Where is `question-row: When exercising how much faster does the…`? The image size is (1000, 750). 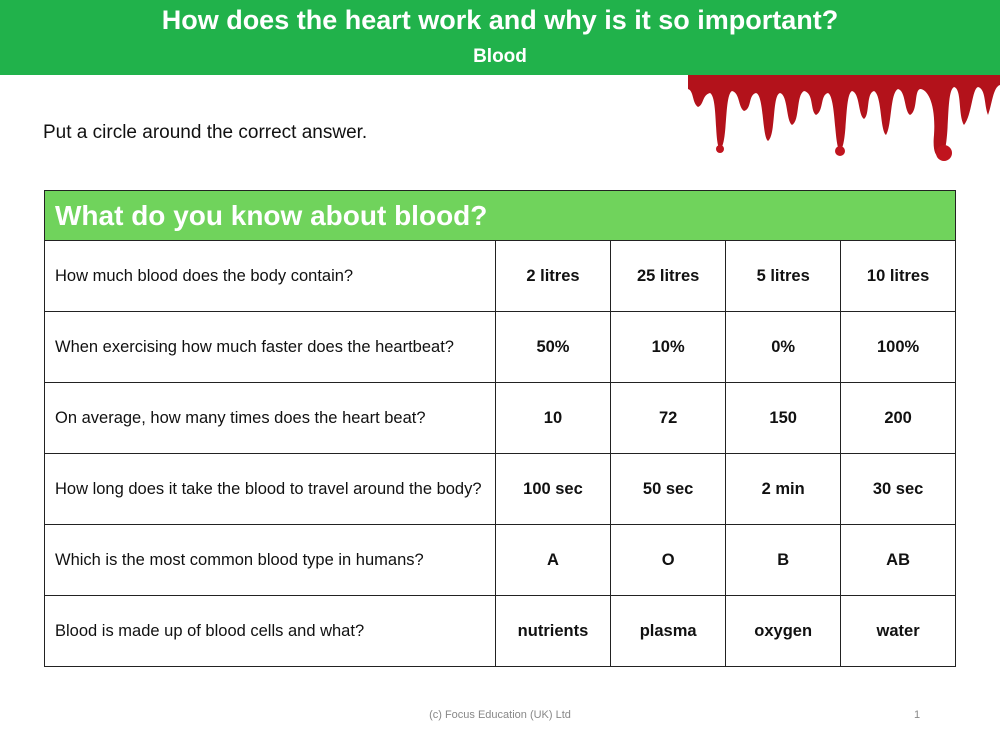 question-row: When exercising how much faster does the… is located at coordinates (500, 347).